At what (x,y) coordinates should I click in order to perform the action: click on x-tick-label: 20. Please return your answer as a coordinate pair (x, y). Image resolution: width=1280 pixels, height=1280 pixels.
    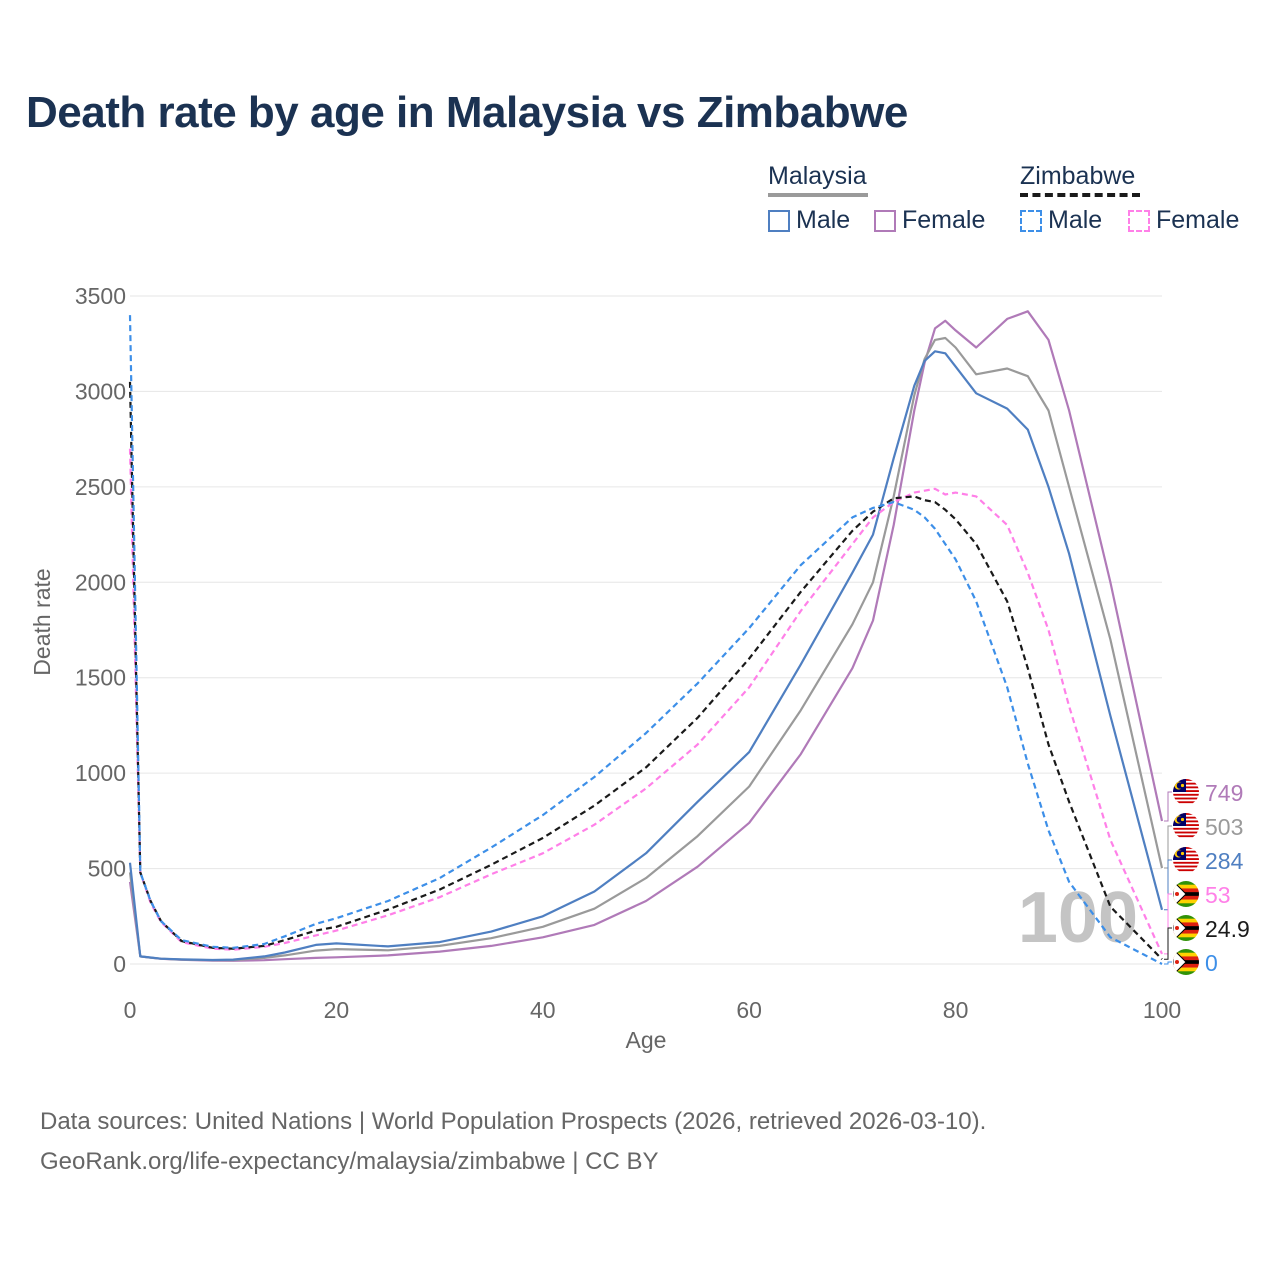
    Looking at the image, I should click on (337, 1010).